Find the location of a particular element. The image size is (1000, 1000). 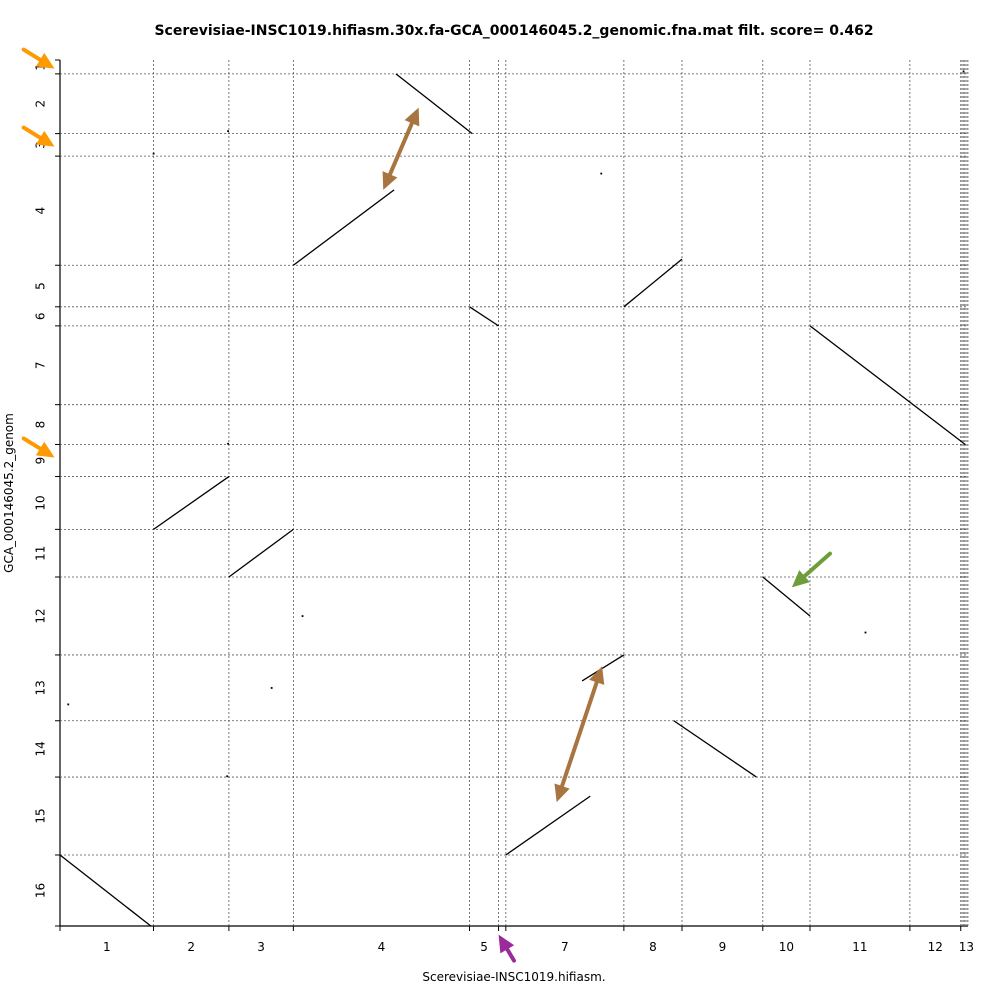

x-tick-label-13: 13 is located at coordinates (966, 947).